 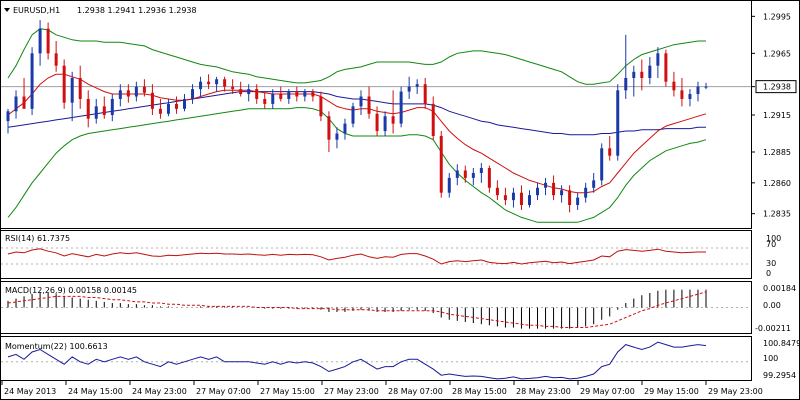 I want to click on price-tick-label: 1.2835, so click(x=777, y=214).